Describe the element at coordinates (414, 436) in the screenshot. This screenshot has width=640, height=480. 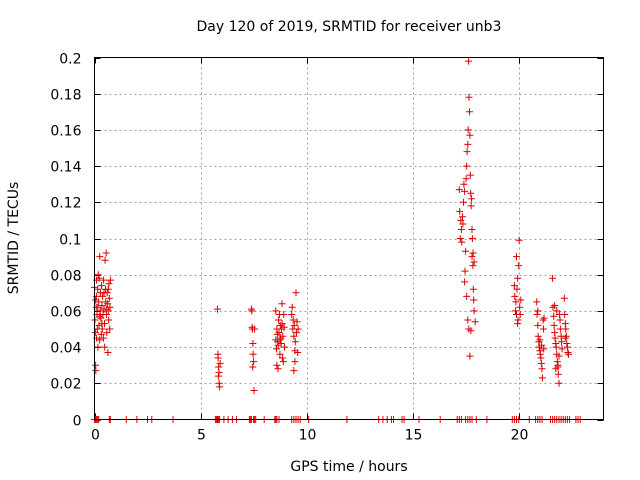
I see `x-tick-label: 15` at that location.